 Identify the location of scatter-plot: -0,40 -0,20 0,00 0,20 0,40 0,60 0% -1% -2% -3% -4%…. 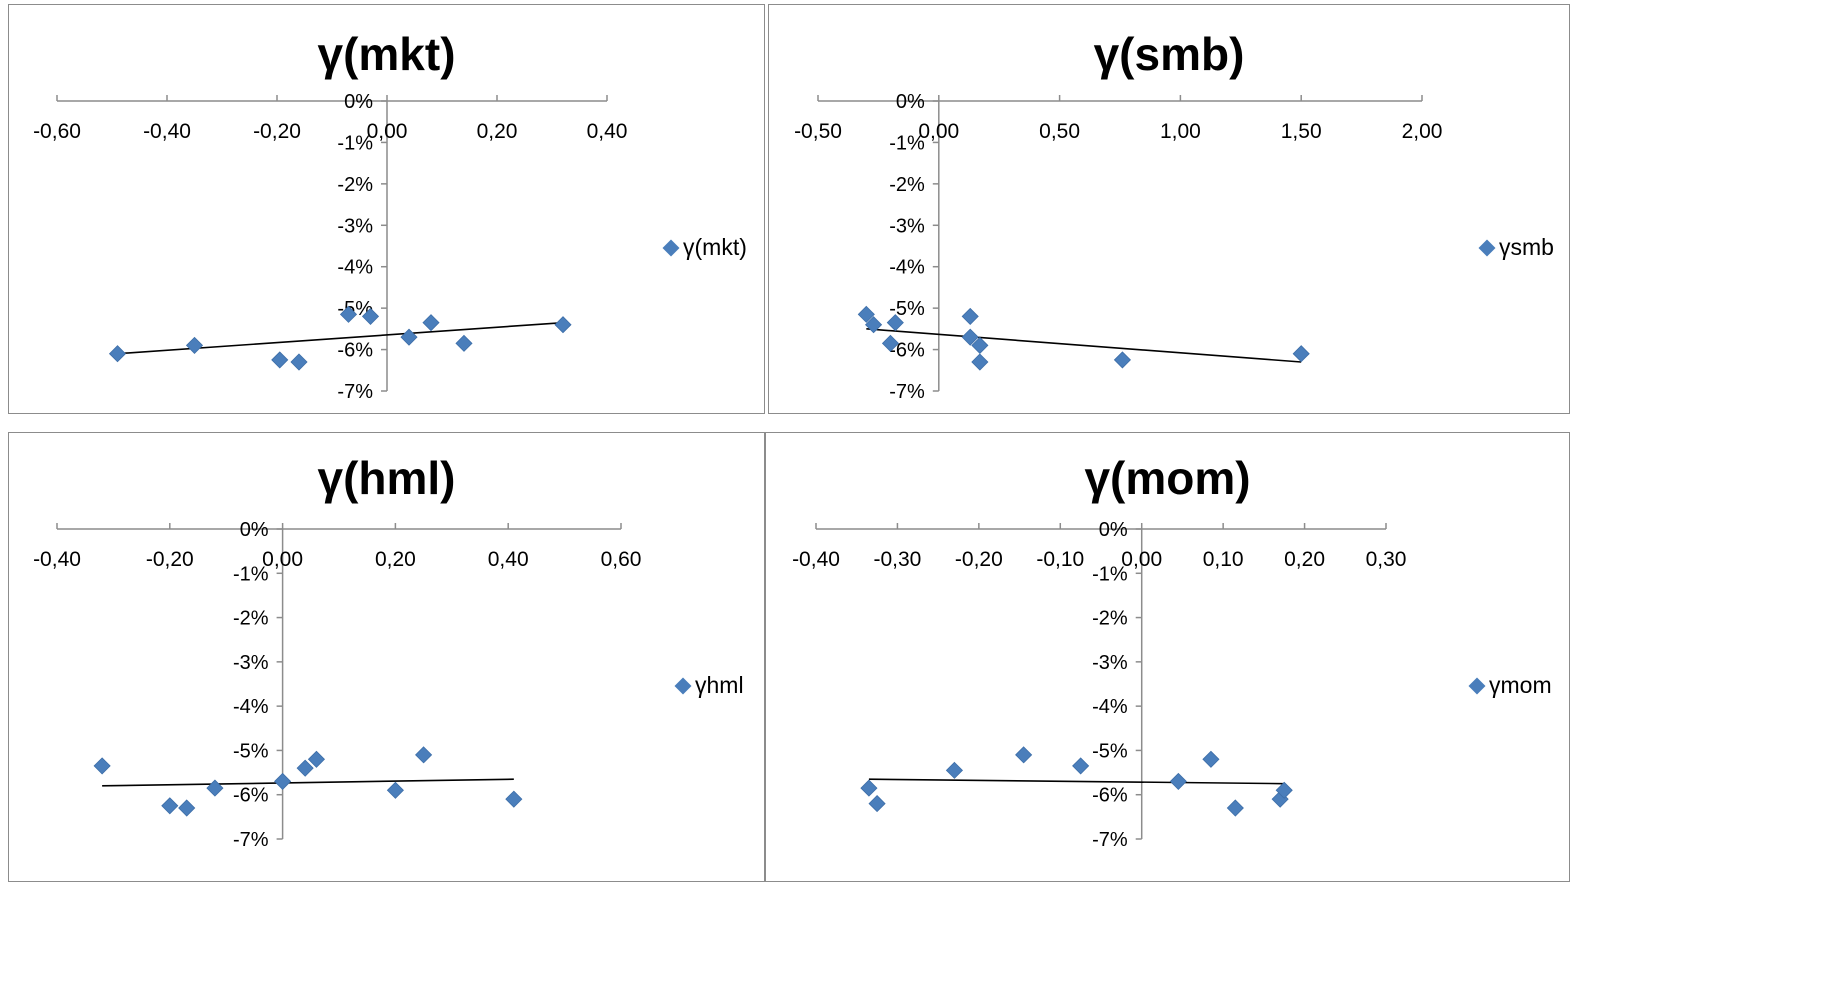
(337, 685).